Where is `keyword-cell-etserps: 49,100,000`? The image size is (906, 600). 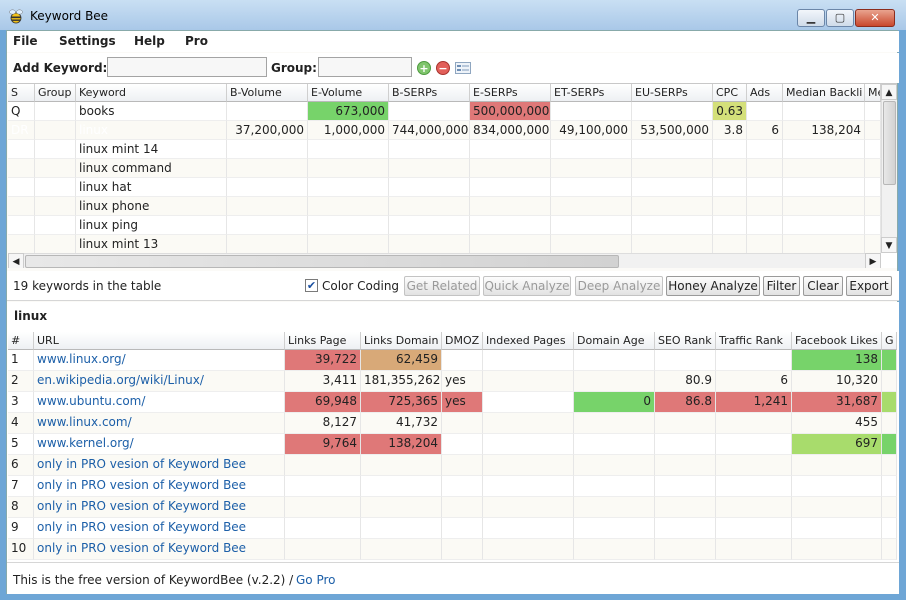 keyword-cell-etserps: 49,100,000 is located at coordinates (591, 130).